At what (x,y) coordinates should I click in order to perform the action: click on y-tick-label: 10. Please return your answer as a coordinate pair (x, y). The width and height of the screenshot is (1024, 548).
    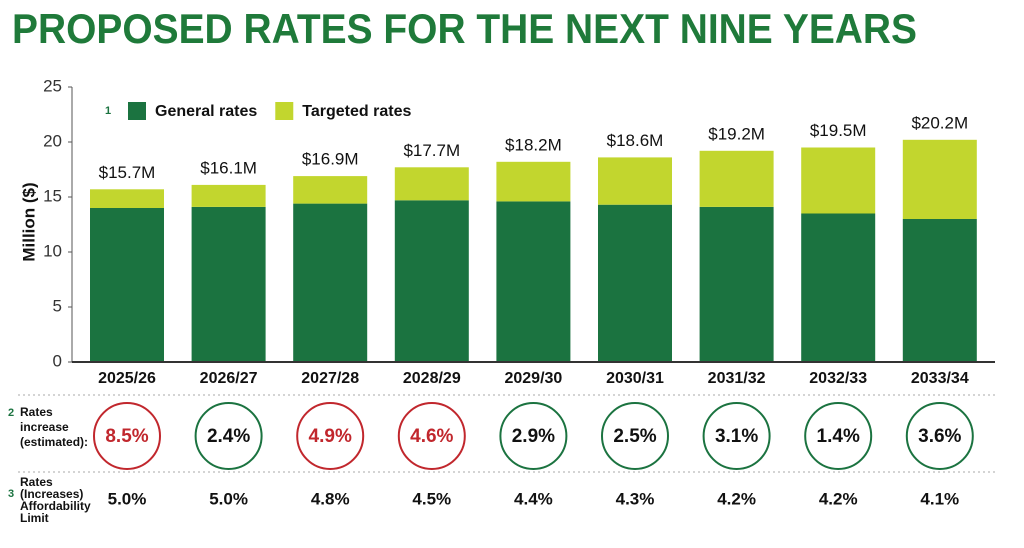
    Looking at the image, I should click on (52, 250).